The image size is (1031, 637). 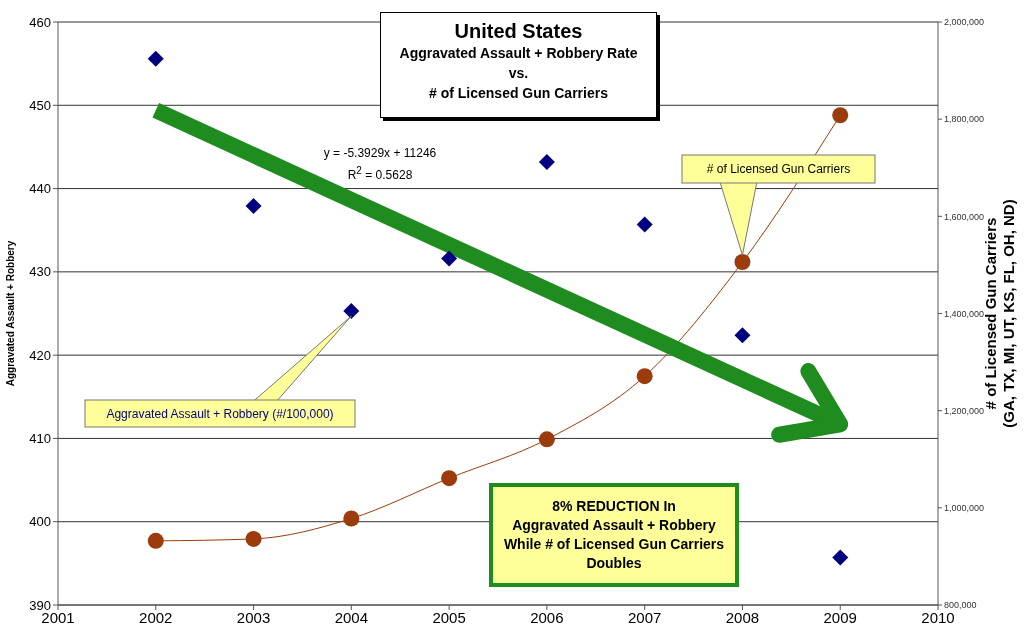 I want to click on x-tick-label: 2003, so click(x=253, y=617).